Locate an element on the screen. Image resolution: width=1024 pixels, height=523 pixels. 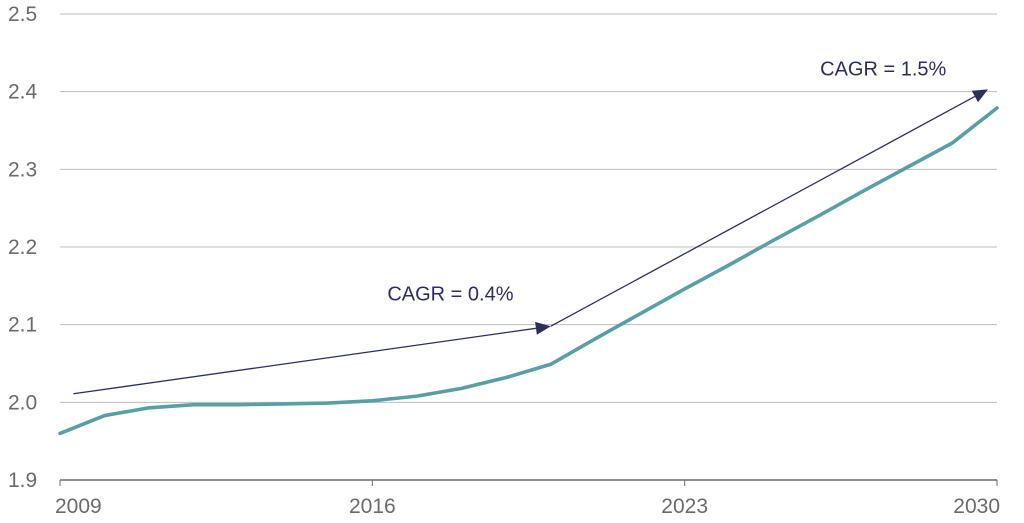
y-tick-label: 2.2 is located at coordinates (22, 247).